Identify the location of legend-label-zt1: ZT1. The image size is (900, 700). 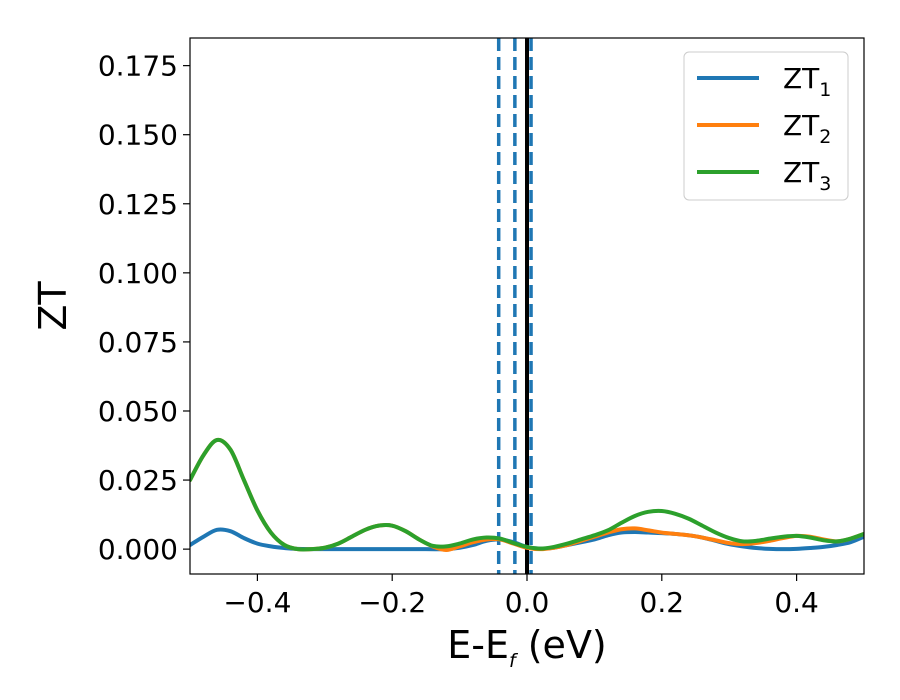
(807, 81).